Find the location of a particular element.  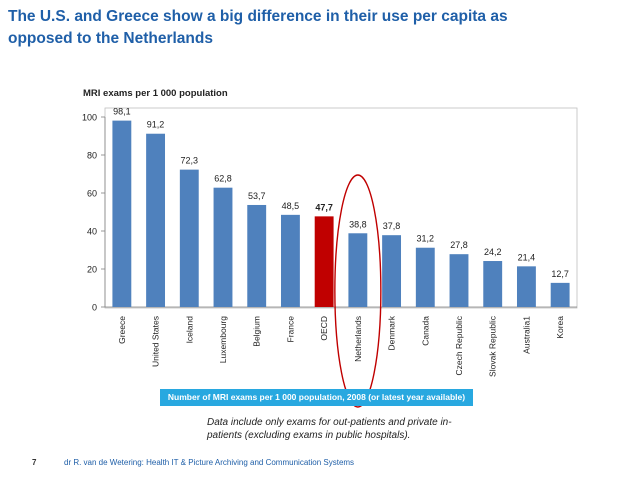

y-axis-ticks: 0 20 40 60 80 100 is located at coordinates (93, 213).